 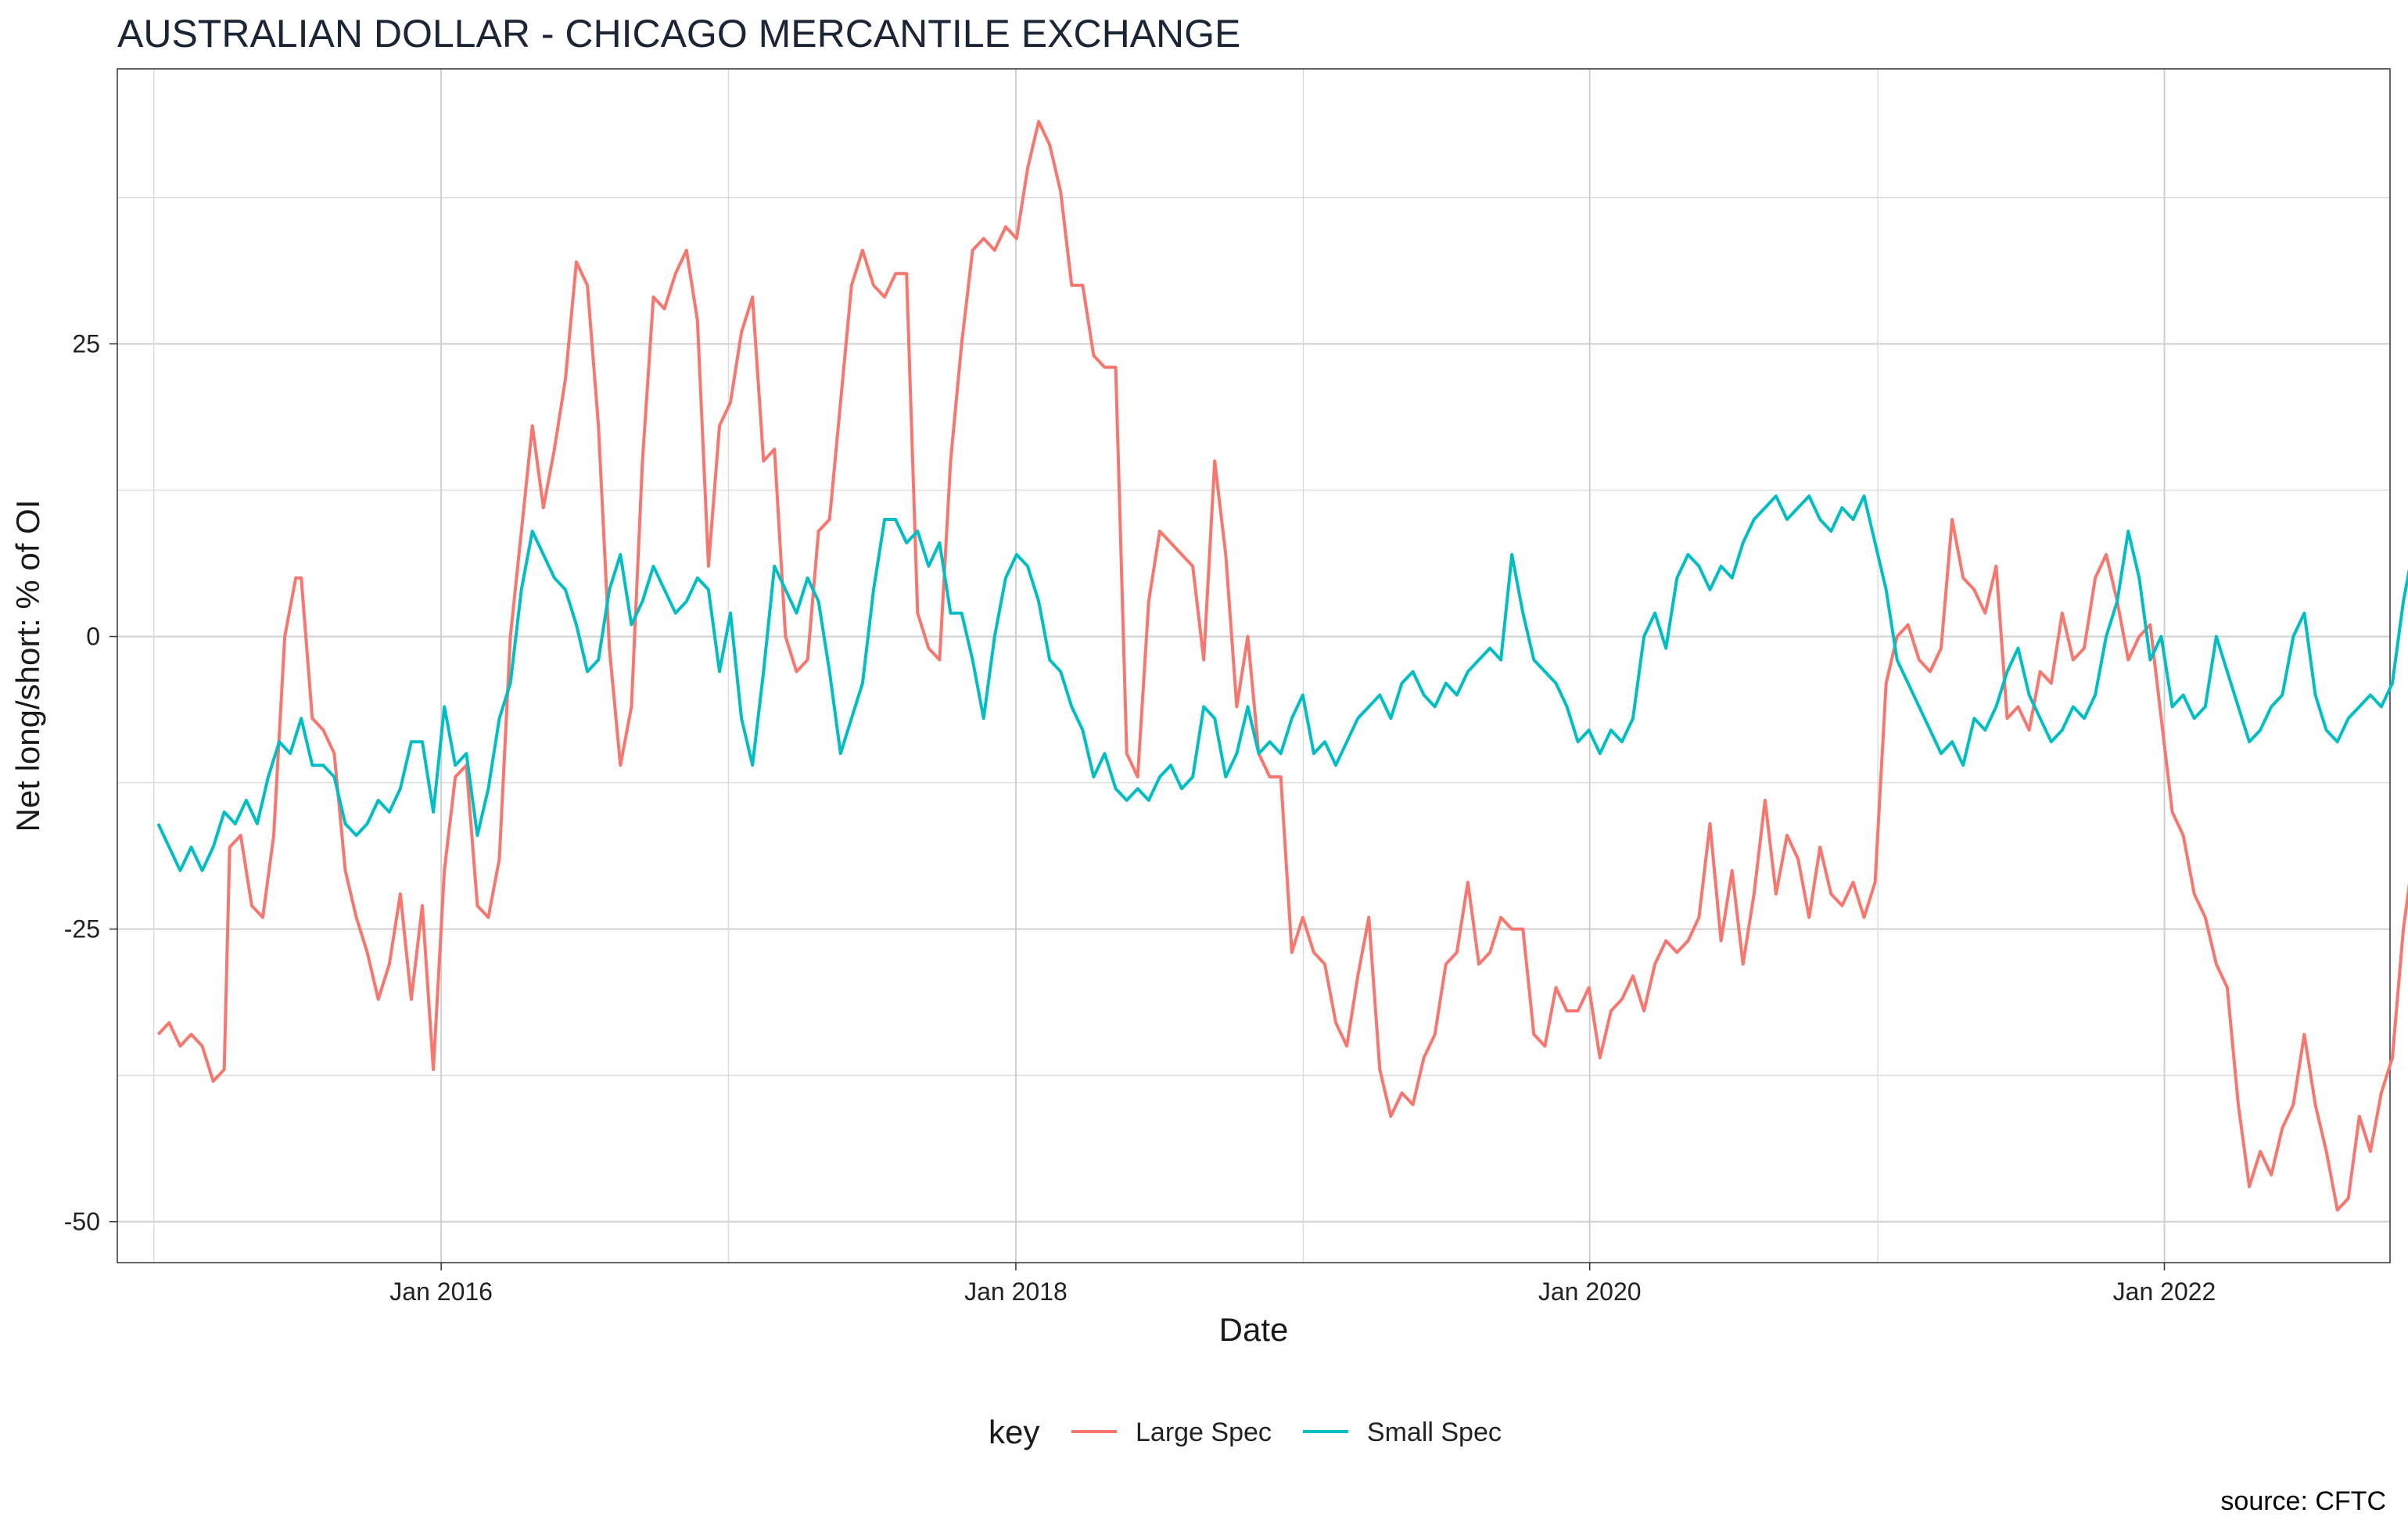 I want to click on y-axis-title: Net long/short: % of OI, so click(x=27, y=666).